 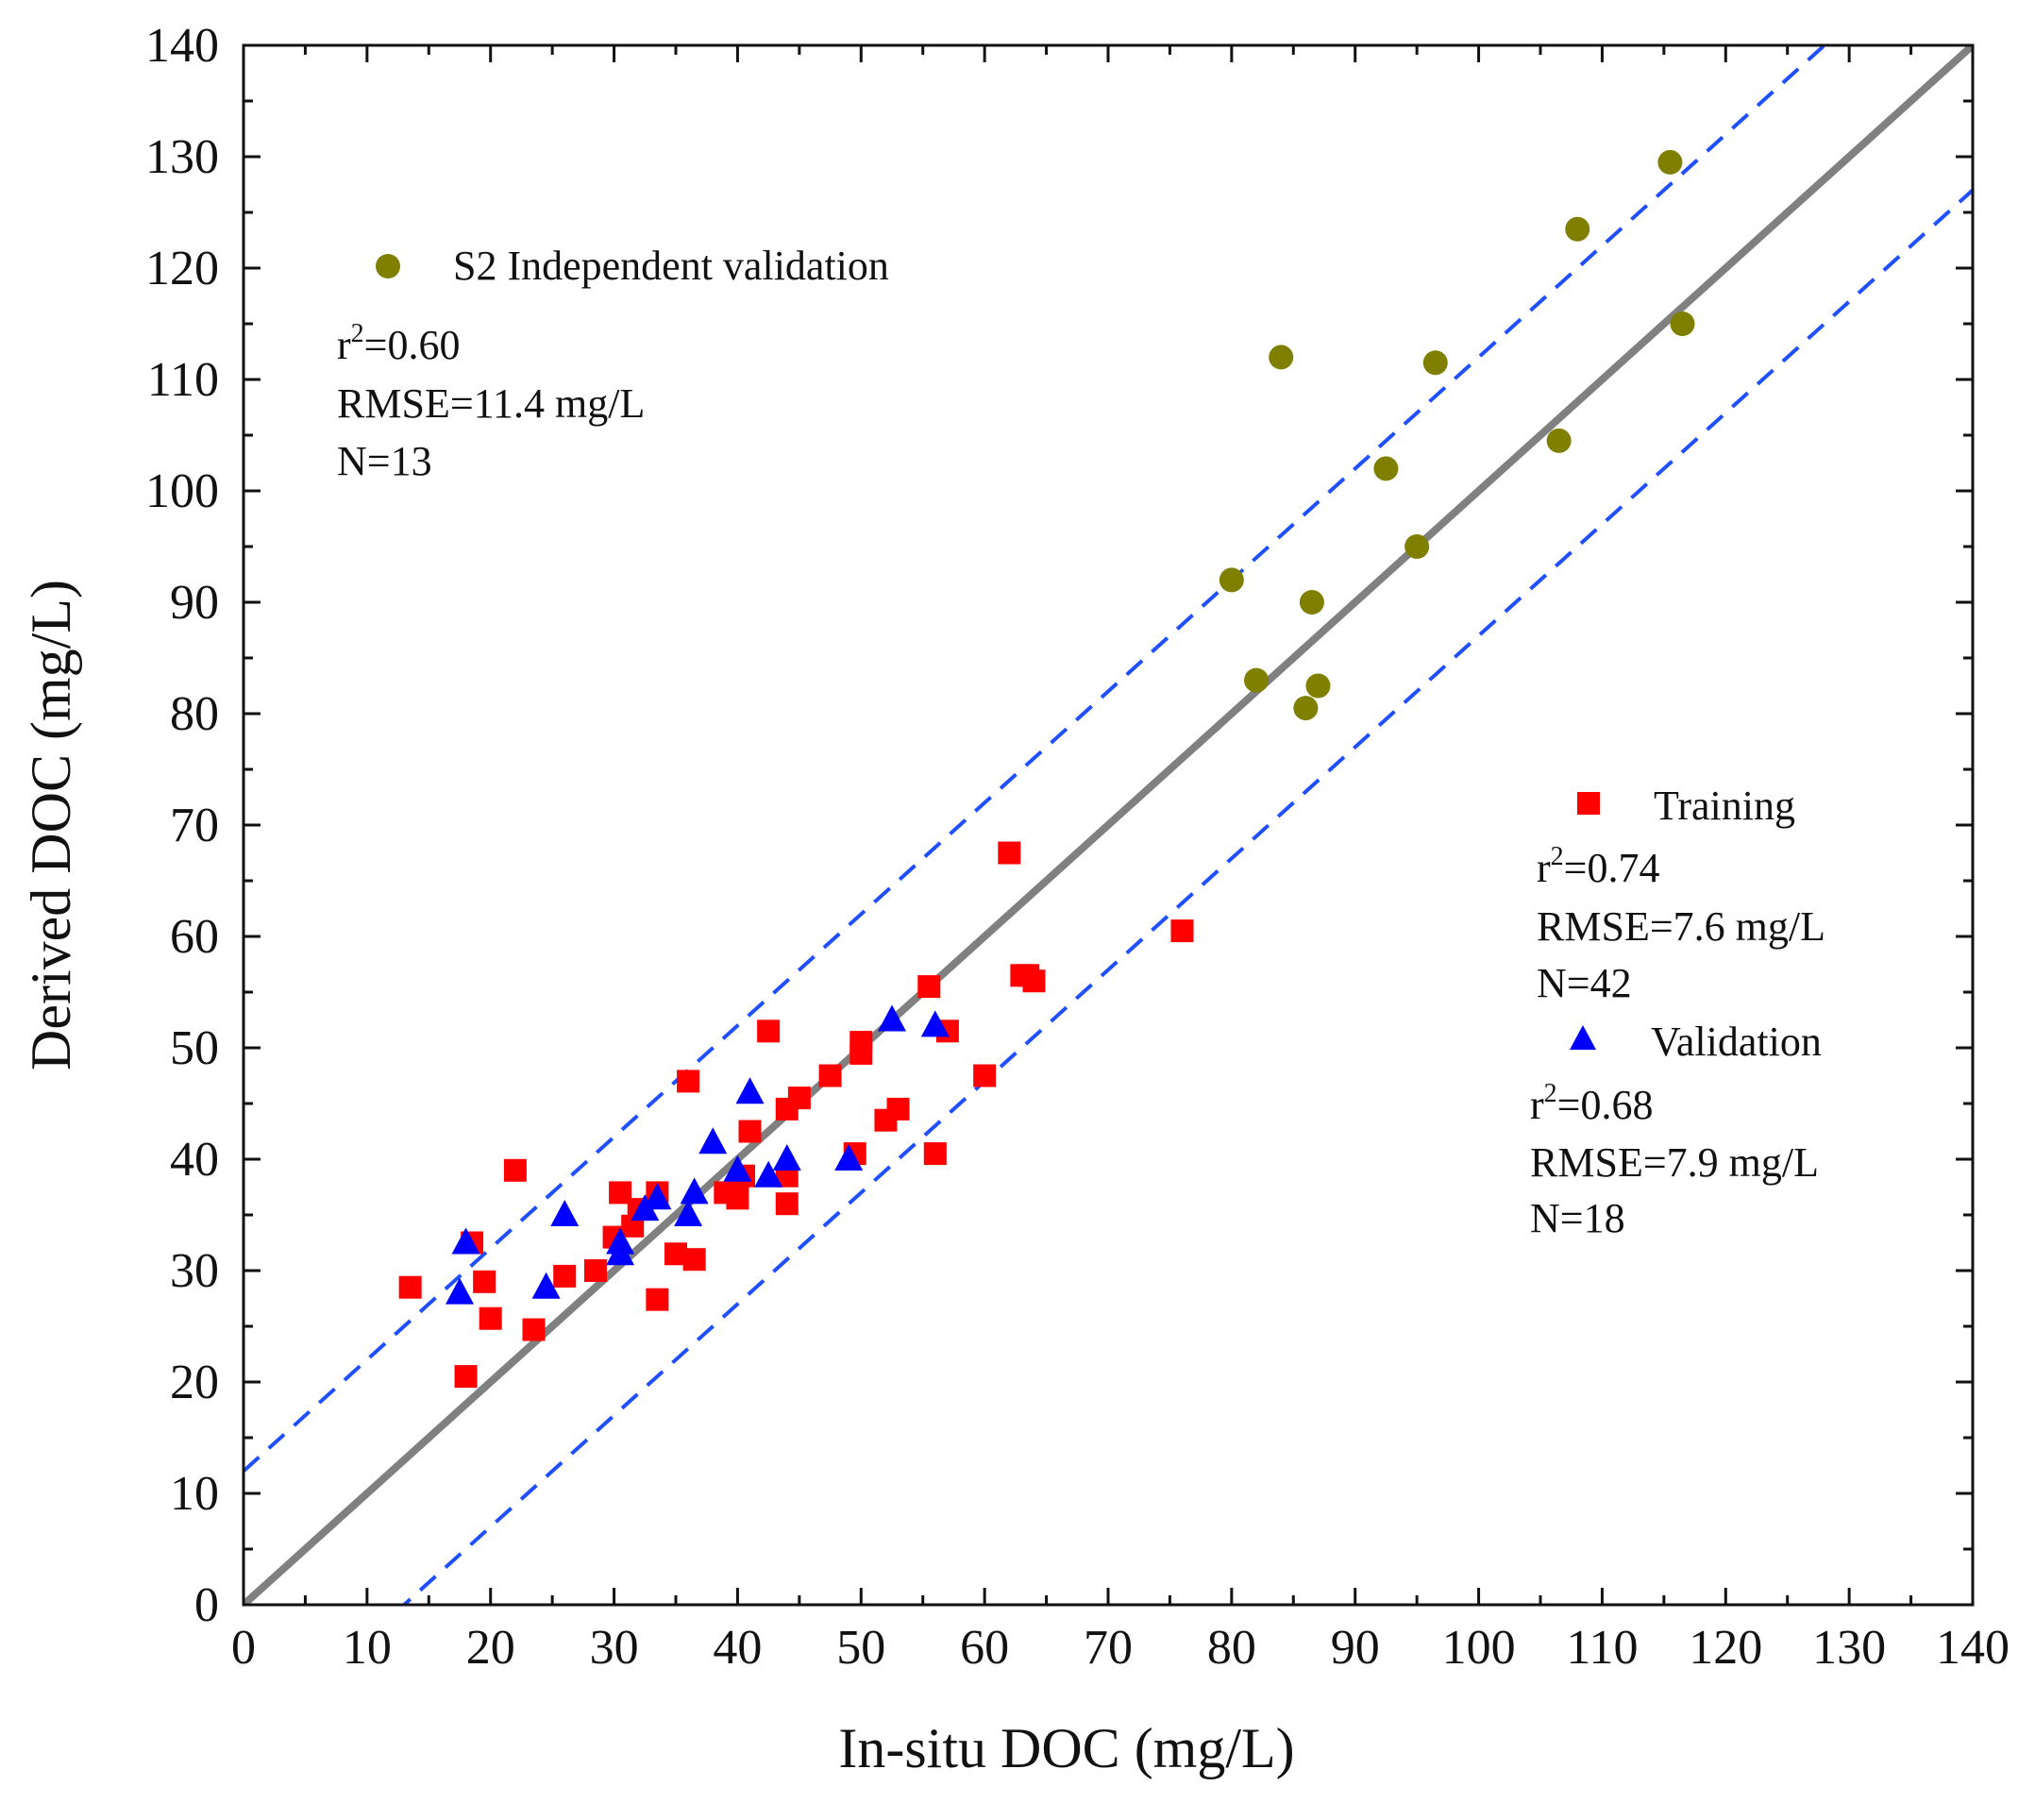 I want to click on series-training, so click(x=796, y=1115).